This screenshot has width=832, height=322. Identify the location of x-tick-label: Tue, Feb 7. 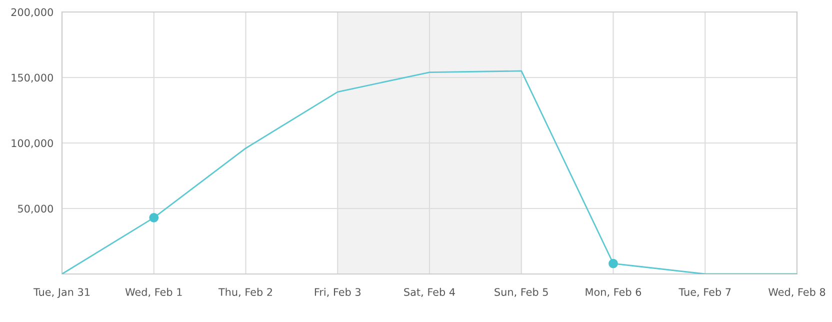
(704, 293).